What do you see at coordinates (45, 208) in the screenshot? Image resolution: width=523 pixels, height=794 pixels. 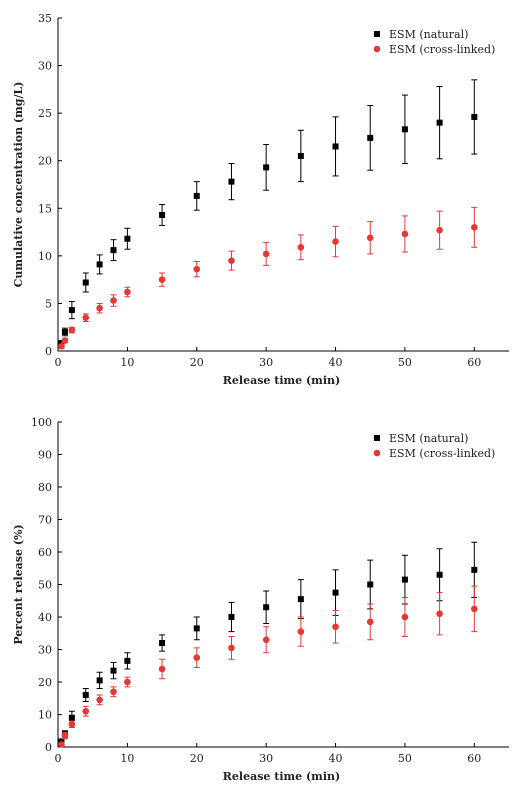 I see `y-tick-label: 15` at bounding box center [45, 208].